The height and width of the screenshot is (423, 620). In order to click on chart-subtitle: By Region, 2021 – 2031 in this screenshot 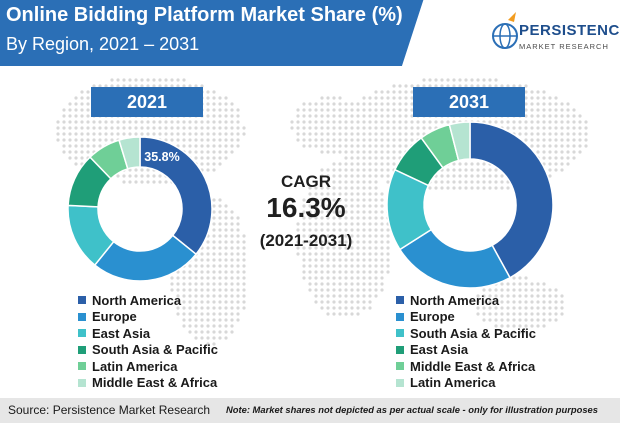, I will do `click(103, 44)`.